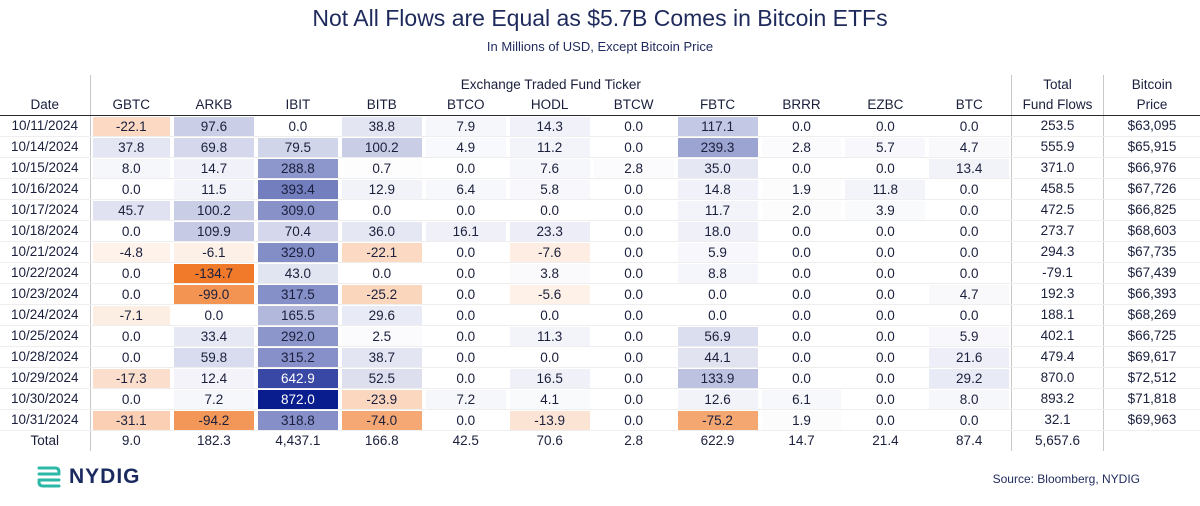 The width and height of the screenshot is (1200, 506). Describe the element at coordinates (717, 378) in the screenshot. I see `flow-cell-fbtc: 133.9` at that location.